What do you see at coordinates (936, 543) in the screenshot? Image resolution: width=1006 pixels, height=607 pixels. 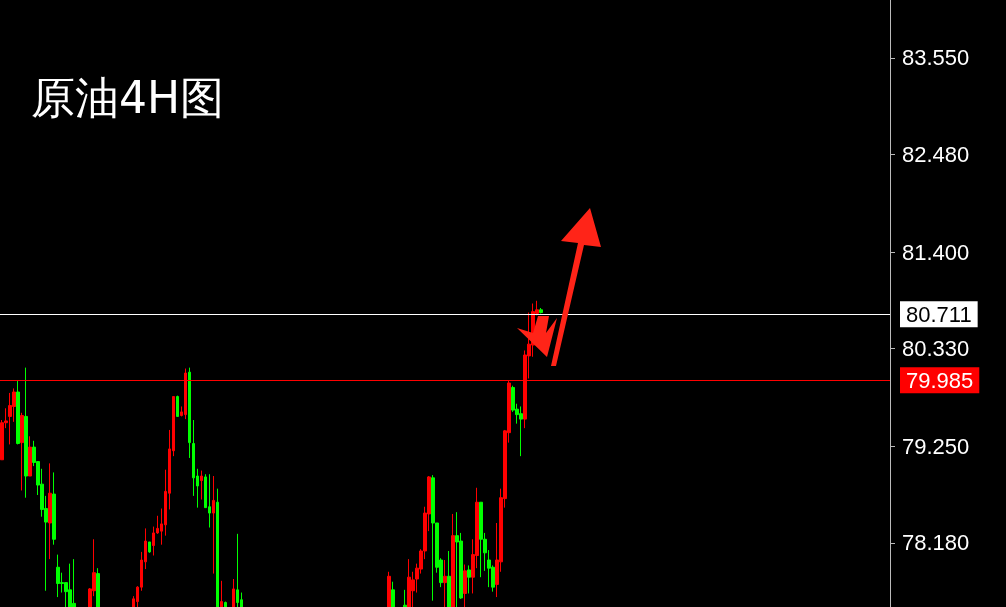 I see `y-tick-label: 78.180` at bounding box center [936, 543].